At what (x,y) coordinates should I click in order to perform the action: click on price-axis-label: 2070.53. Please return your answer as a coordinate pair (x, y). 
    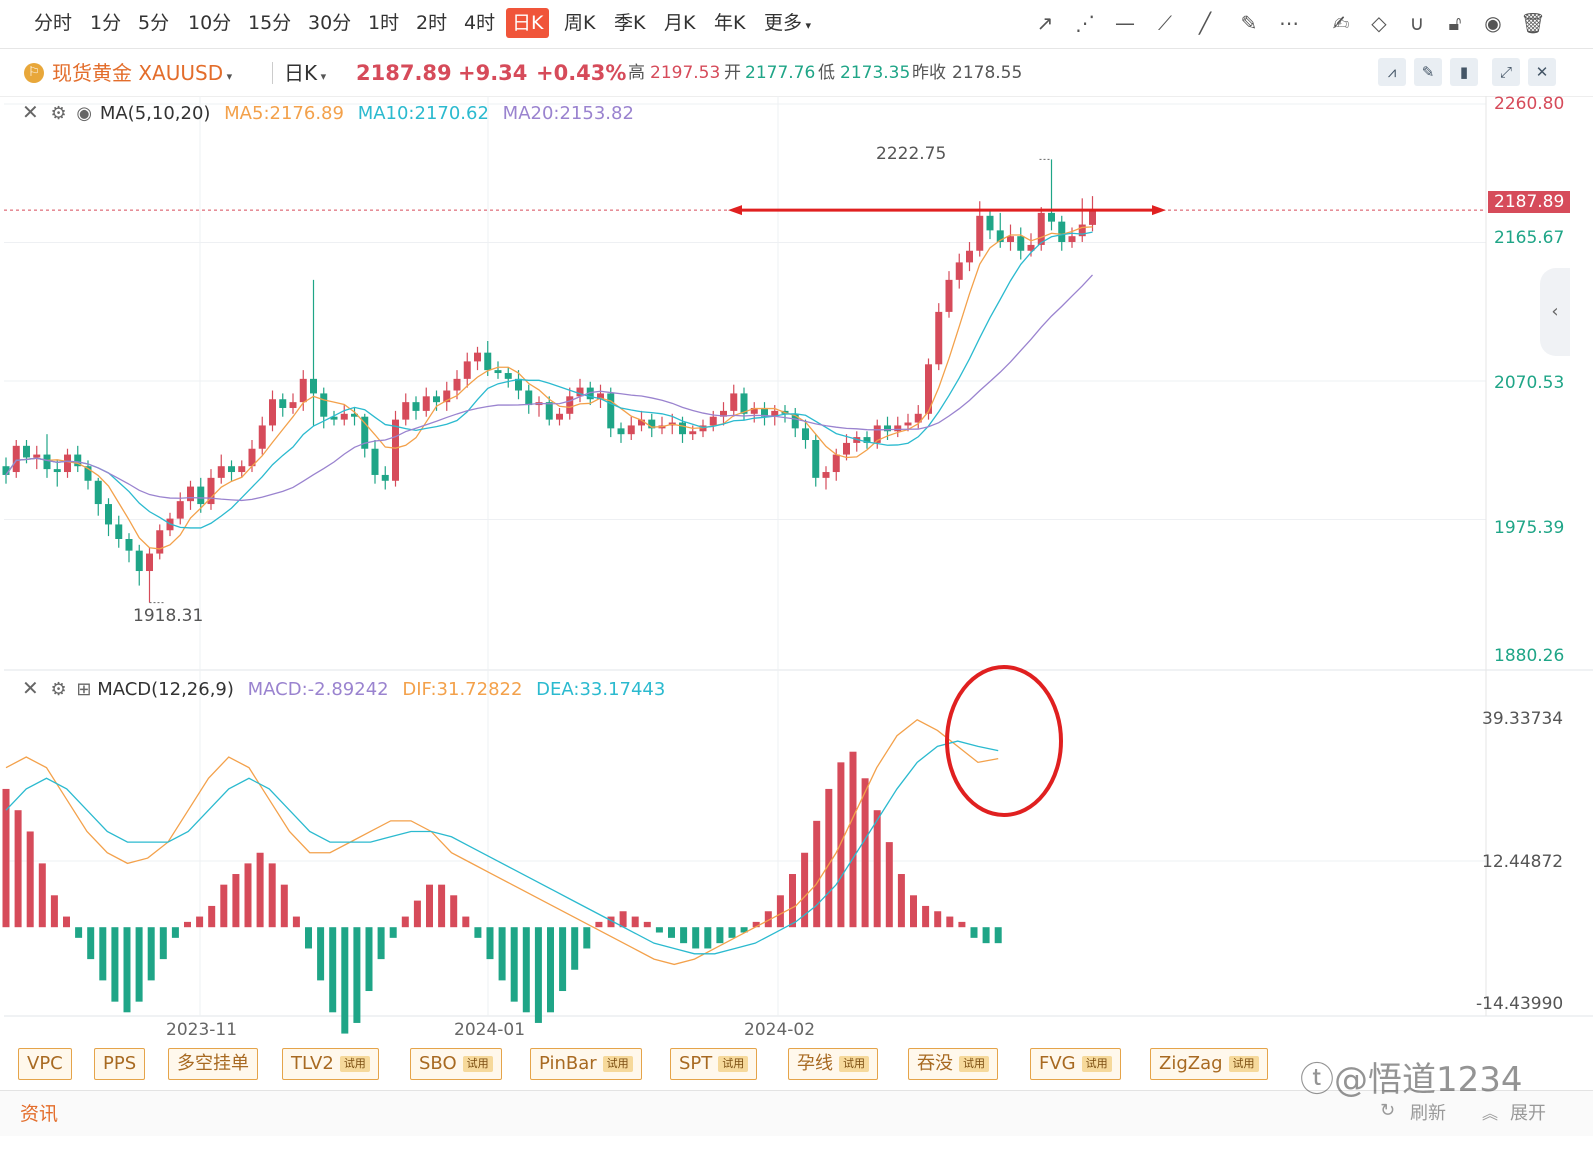
    Looking at the image, I should click on (1529, 383).